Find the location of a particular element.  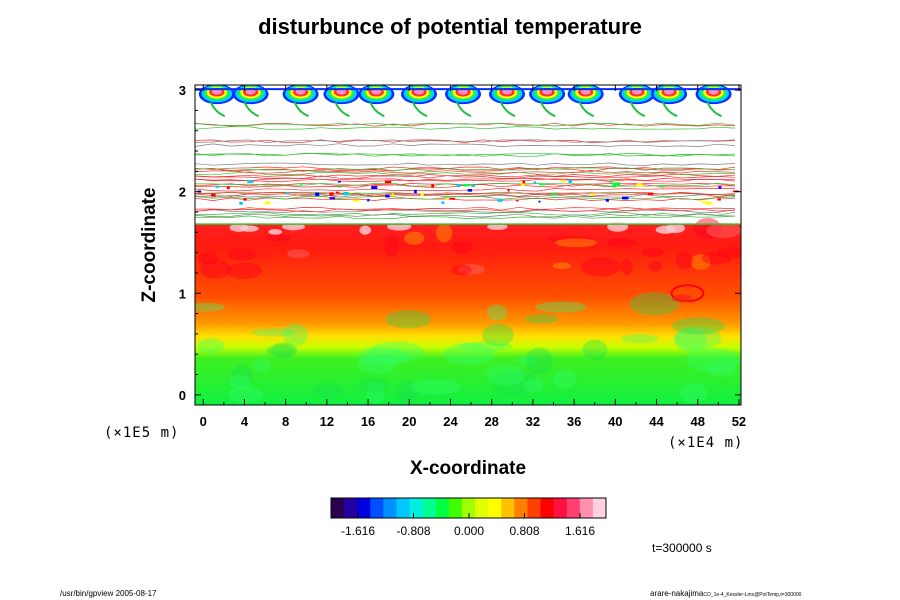

x-tick-label: 28 is located at coordinates (491, 421).